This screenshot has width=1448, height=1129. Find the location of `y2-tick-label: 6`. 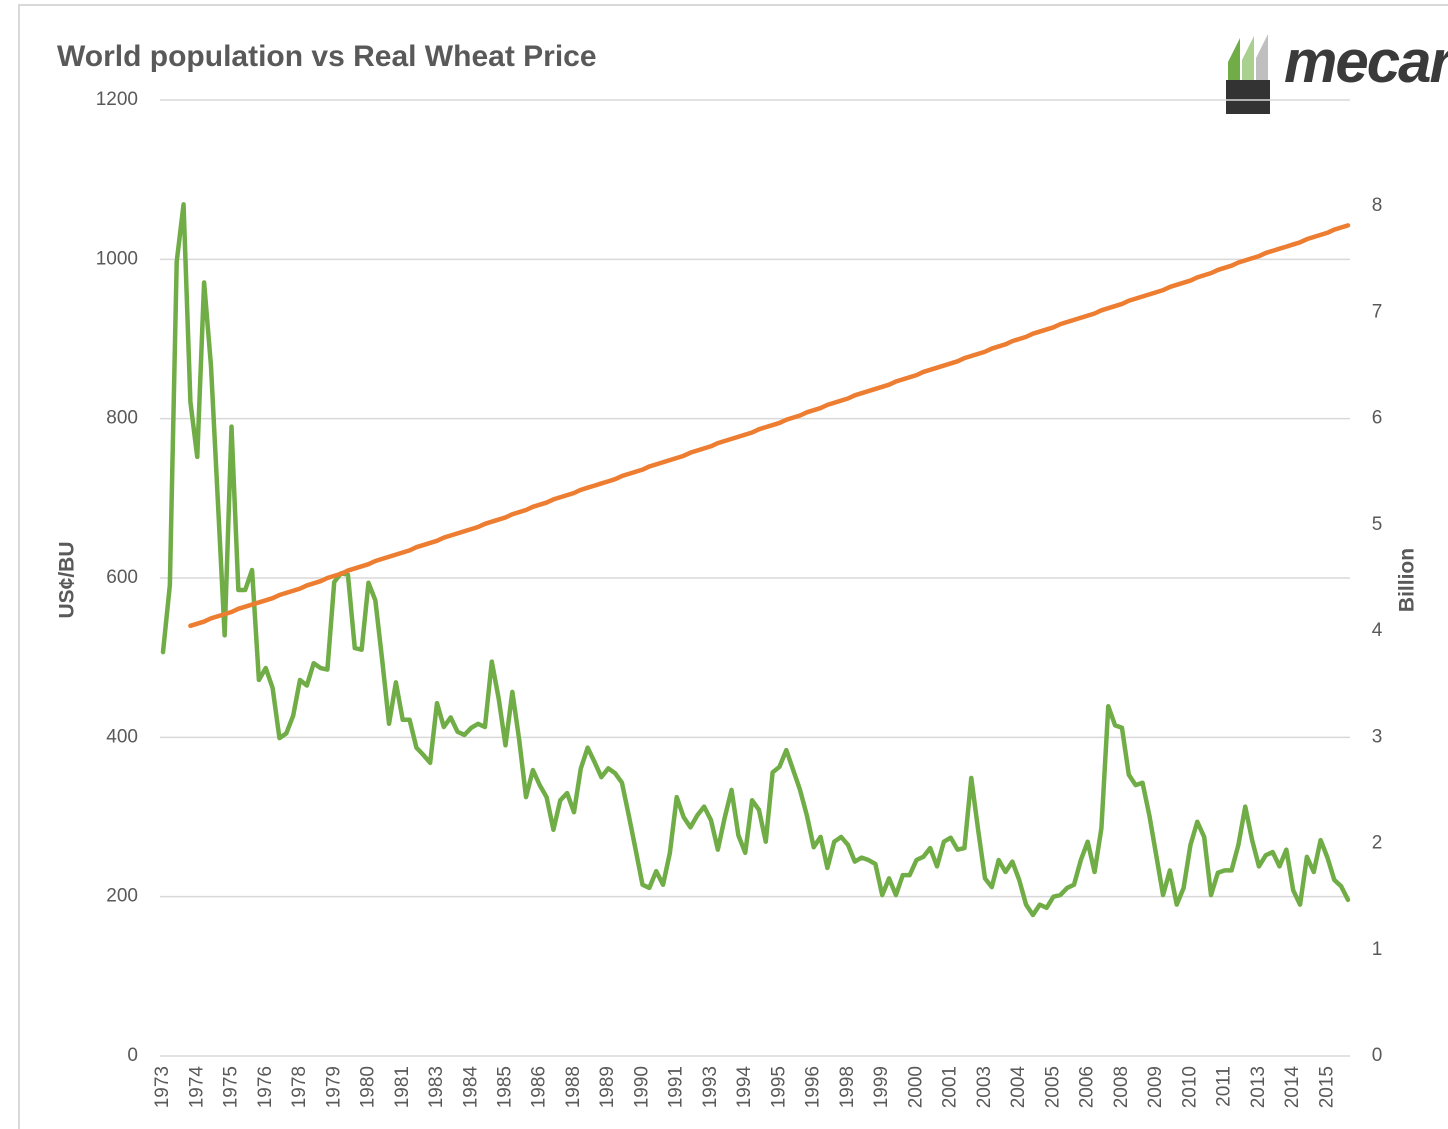

y2-tick-label: 6 is located at coordinates (1377, 418).